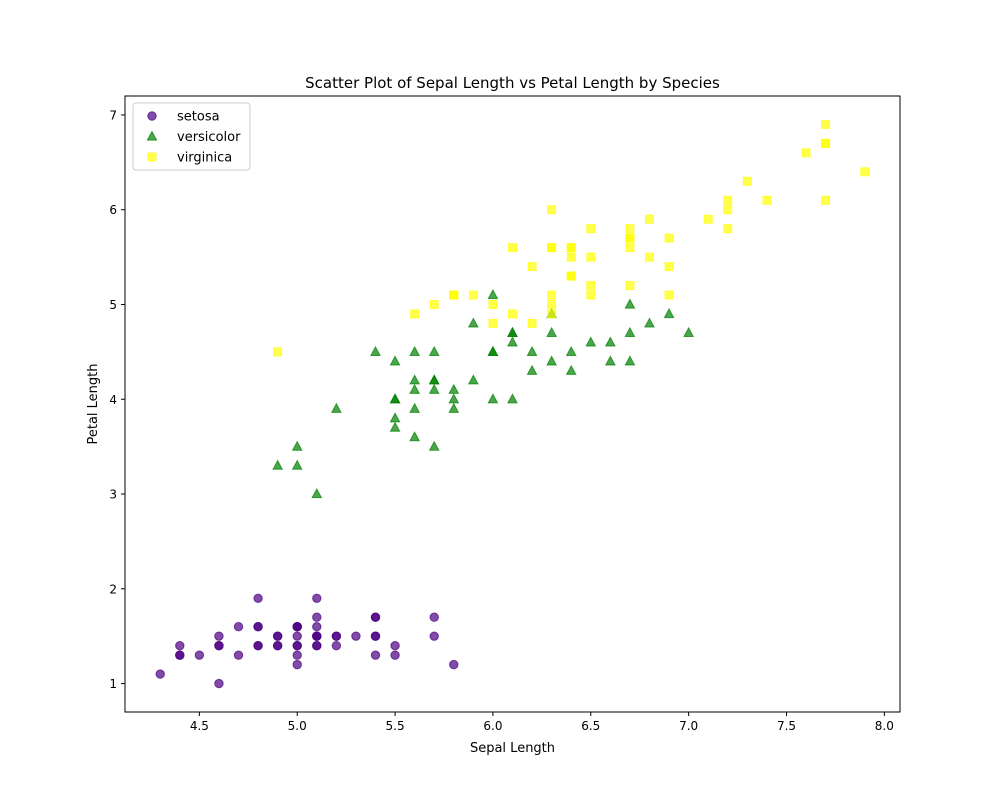  What do you see at coordinates (113, 305) in the screenshot?
I see `y-tick-label: 5` at bounding box center [113, 305].